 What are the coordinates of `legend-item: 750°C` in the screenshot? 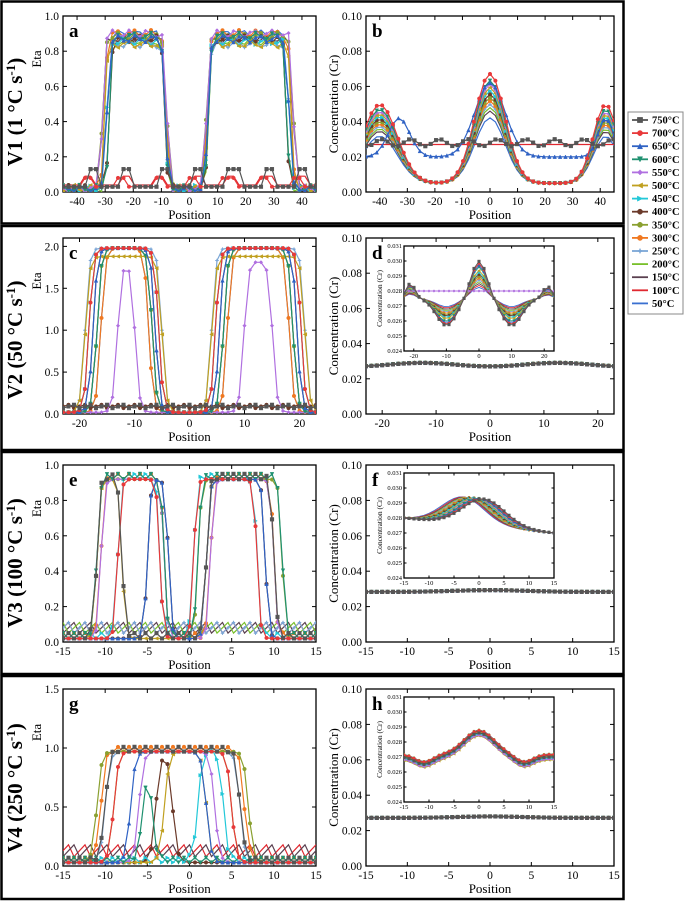 It's located at (656, 121).